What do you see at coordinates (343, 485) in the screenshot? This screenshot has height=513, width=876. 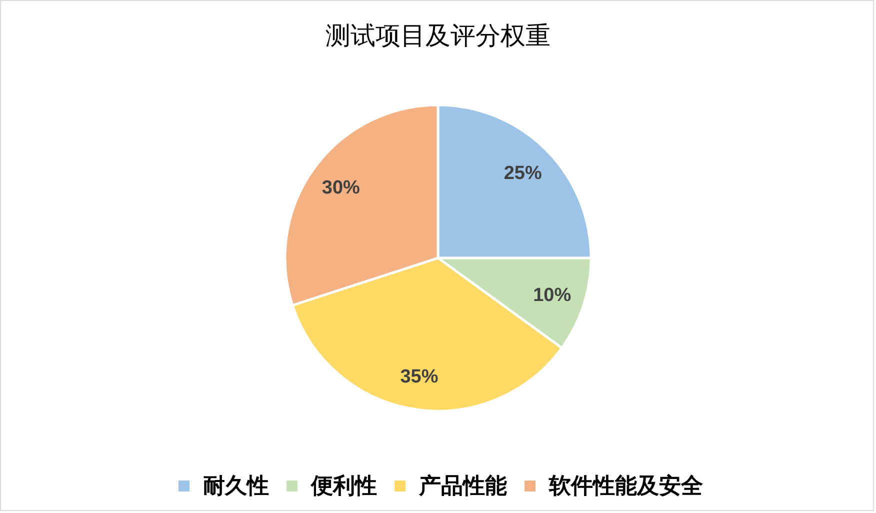 I see `legend-label: 便利性` at bounding box center [343, 485].